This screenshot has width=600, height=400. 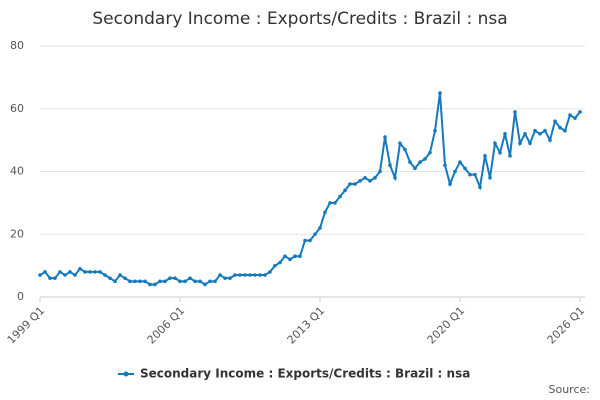 What do you see at coordinates (306, 325) in the screenshot?
I see `x-tick-label: 2013 Q1` at bounding box center [306, 325].